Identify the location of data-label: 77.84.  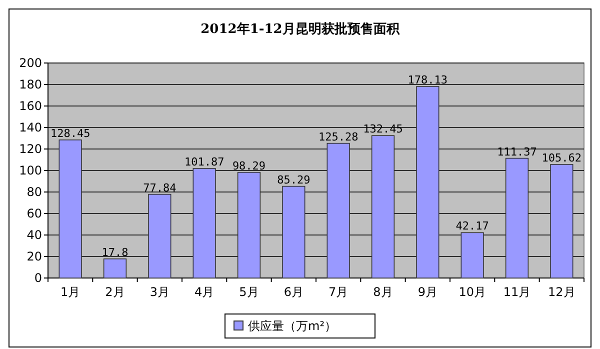
(160, 187).